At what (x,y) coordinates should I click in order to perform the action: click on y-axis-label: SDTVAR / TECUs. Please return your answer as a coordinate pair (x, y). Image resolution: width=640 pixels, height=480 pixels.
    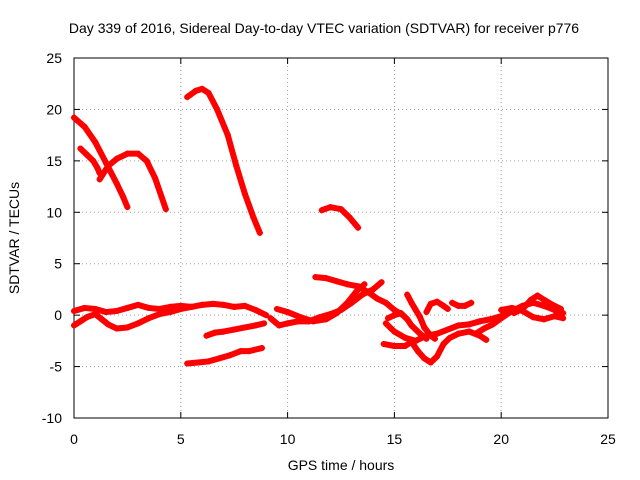
    Looking at the image, I should click on (14, 238).